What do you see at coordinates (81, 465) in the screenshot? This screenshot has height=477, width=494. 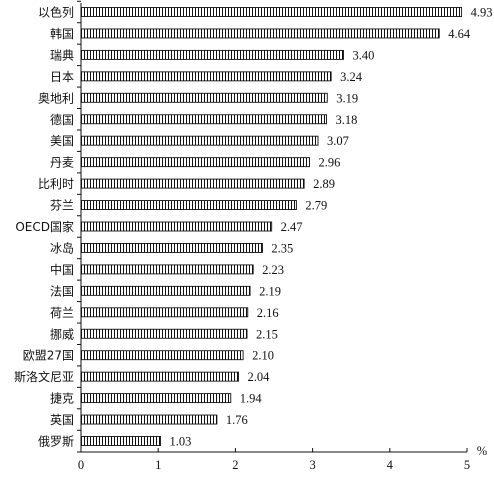 I see `x-tick-label: 0` at bounding box center [81, 465].